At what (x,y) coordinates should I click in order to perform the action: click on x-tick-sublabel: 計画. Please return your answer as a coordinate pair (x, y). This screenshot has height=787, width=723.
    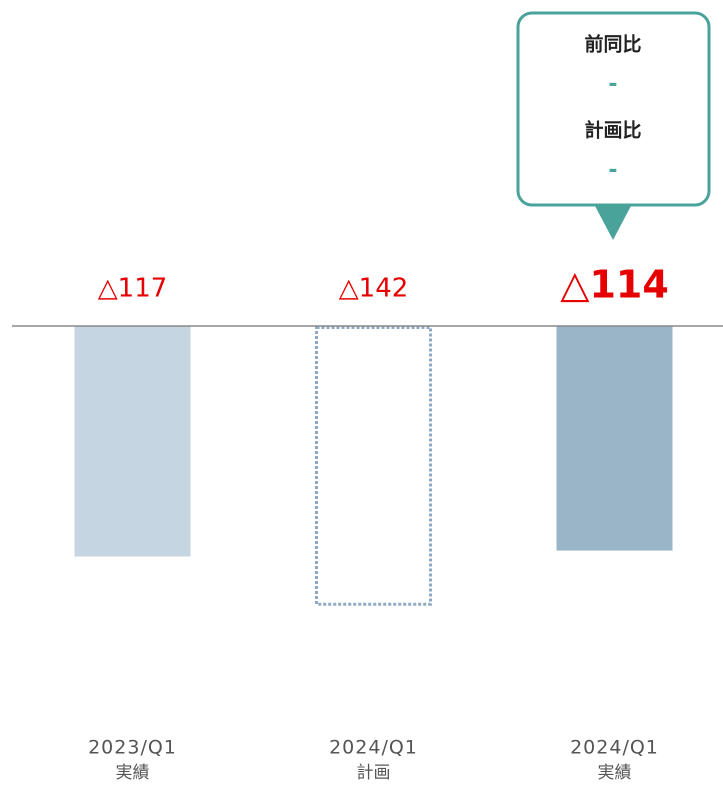
    Looking at the image, I should click on (374, 773).